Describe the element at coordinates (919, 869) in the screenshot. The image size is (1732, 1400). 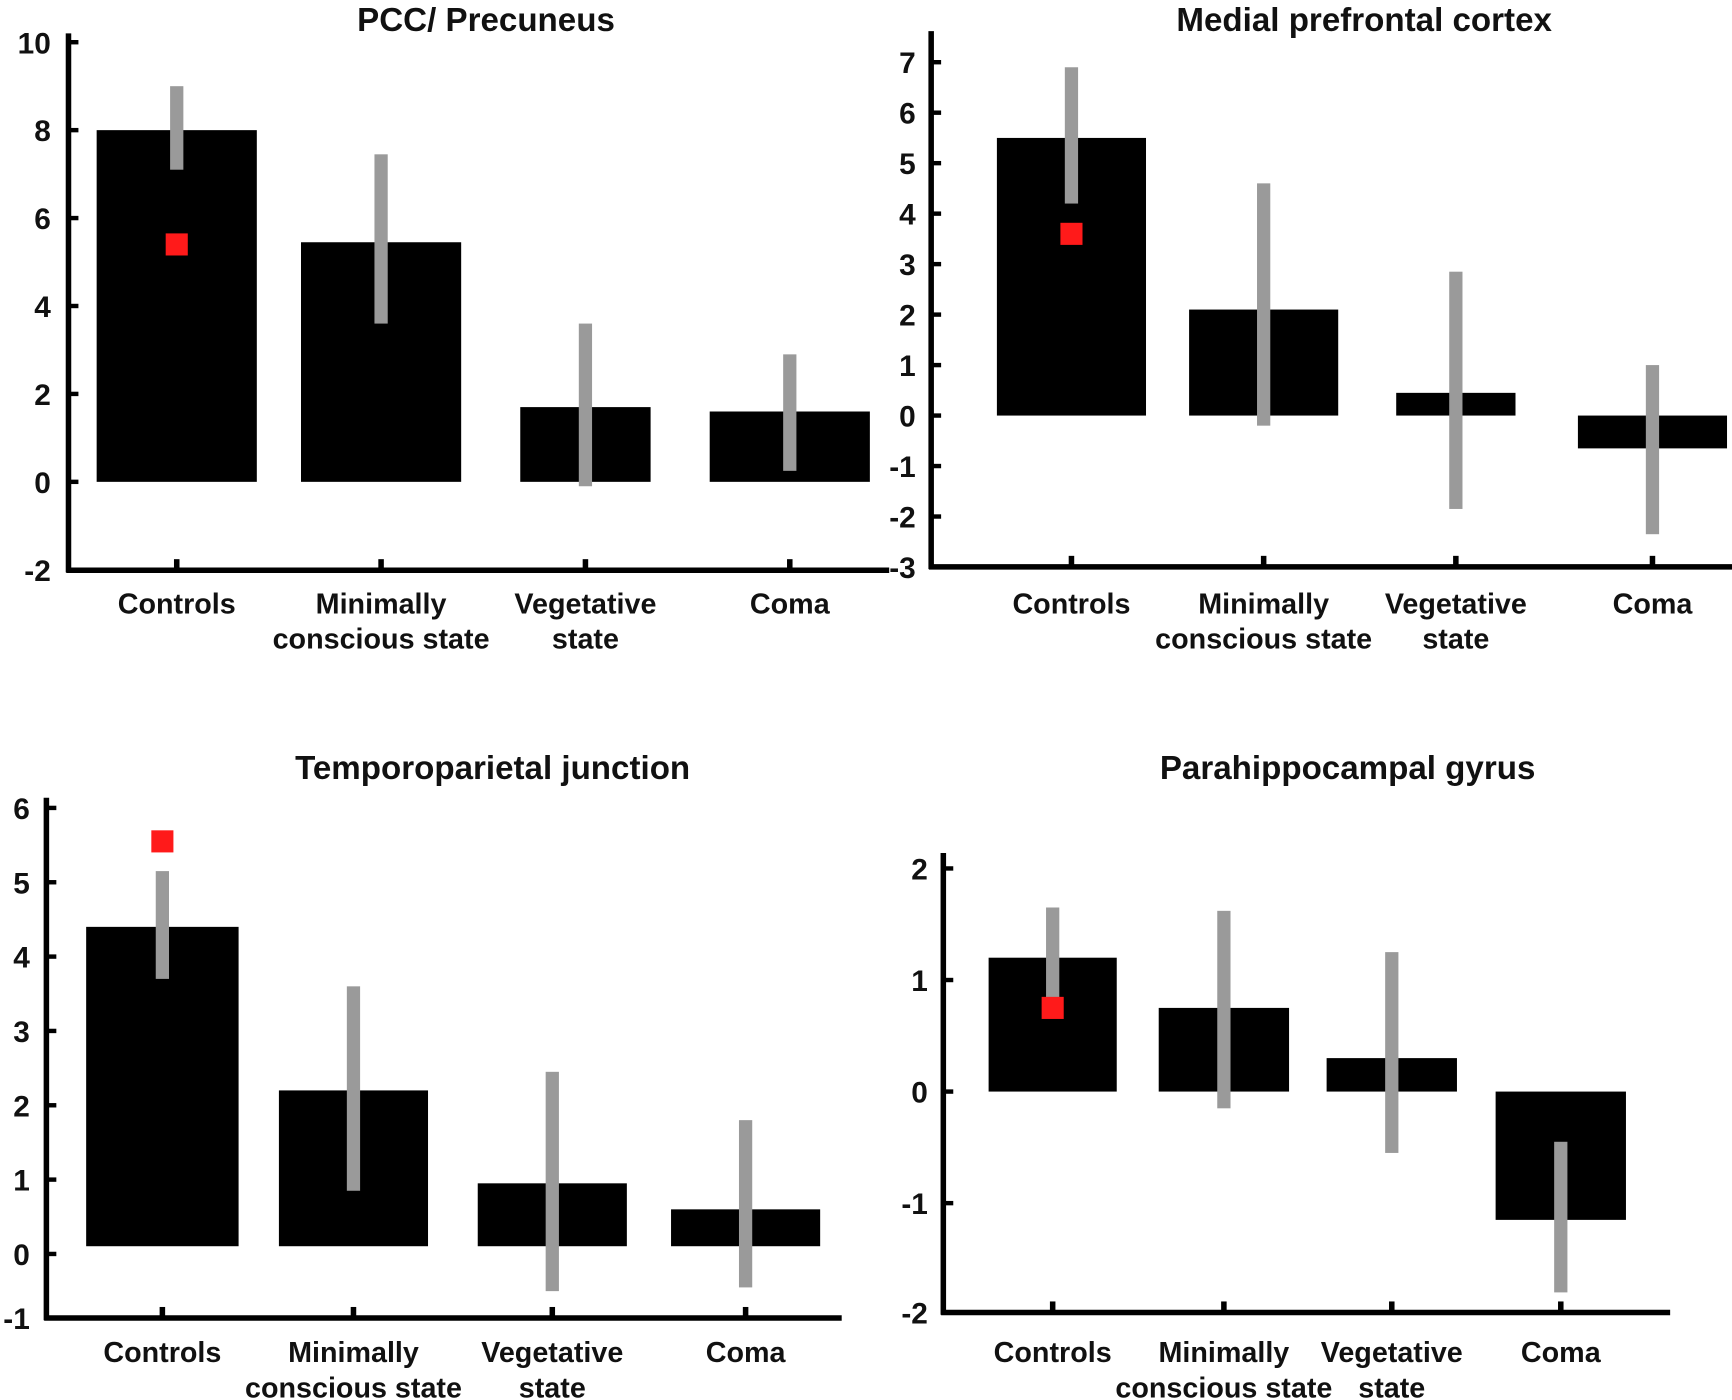
I see `panel4-y-tick-label: 2` at that location.